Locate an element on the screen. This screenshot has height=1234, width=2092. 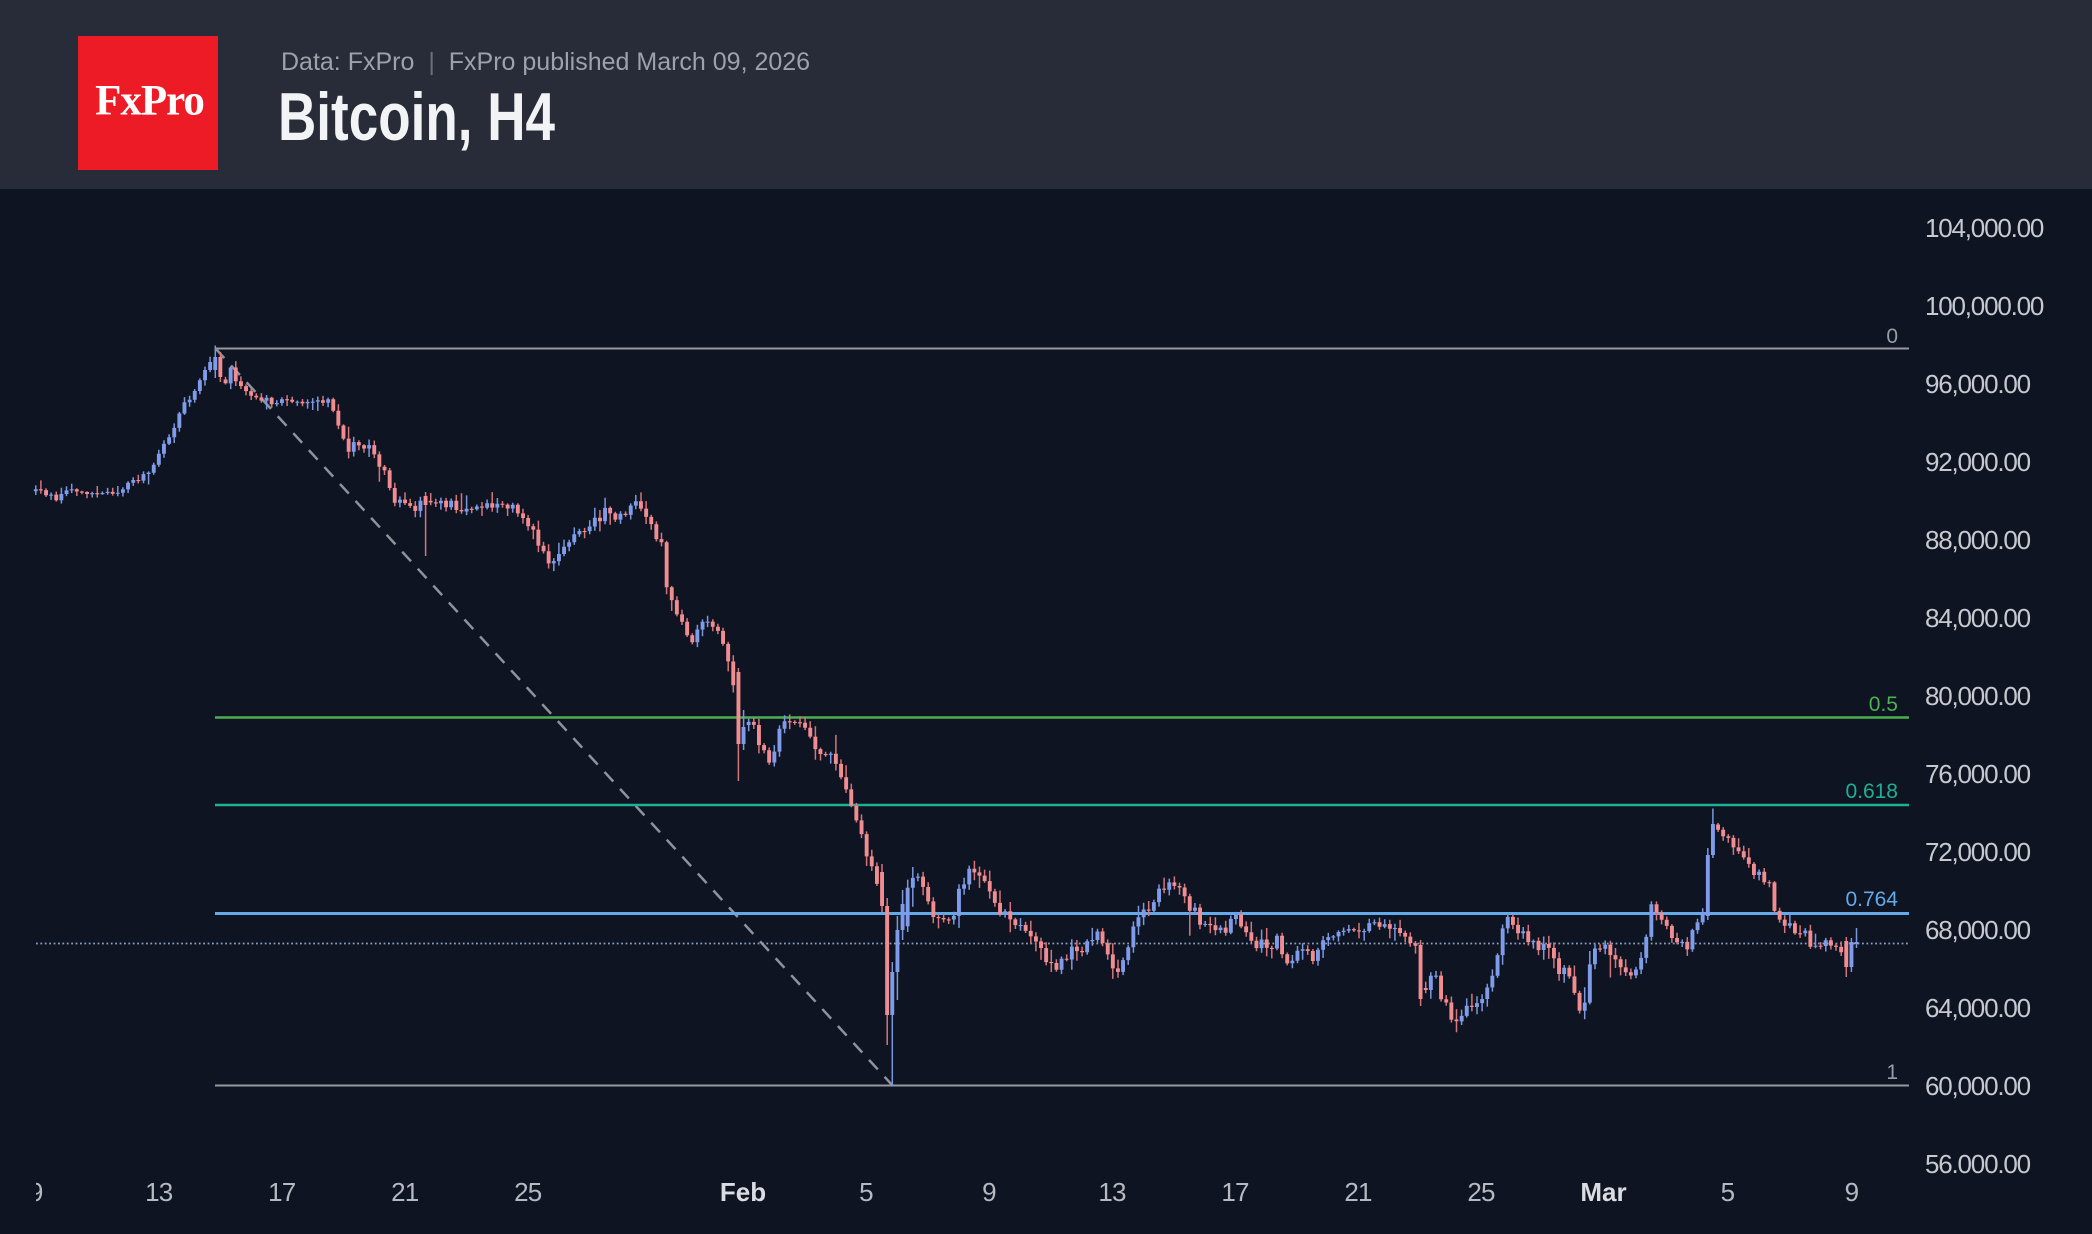
svg-text: 0.764 is located at coordinates (1871, 899).